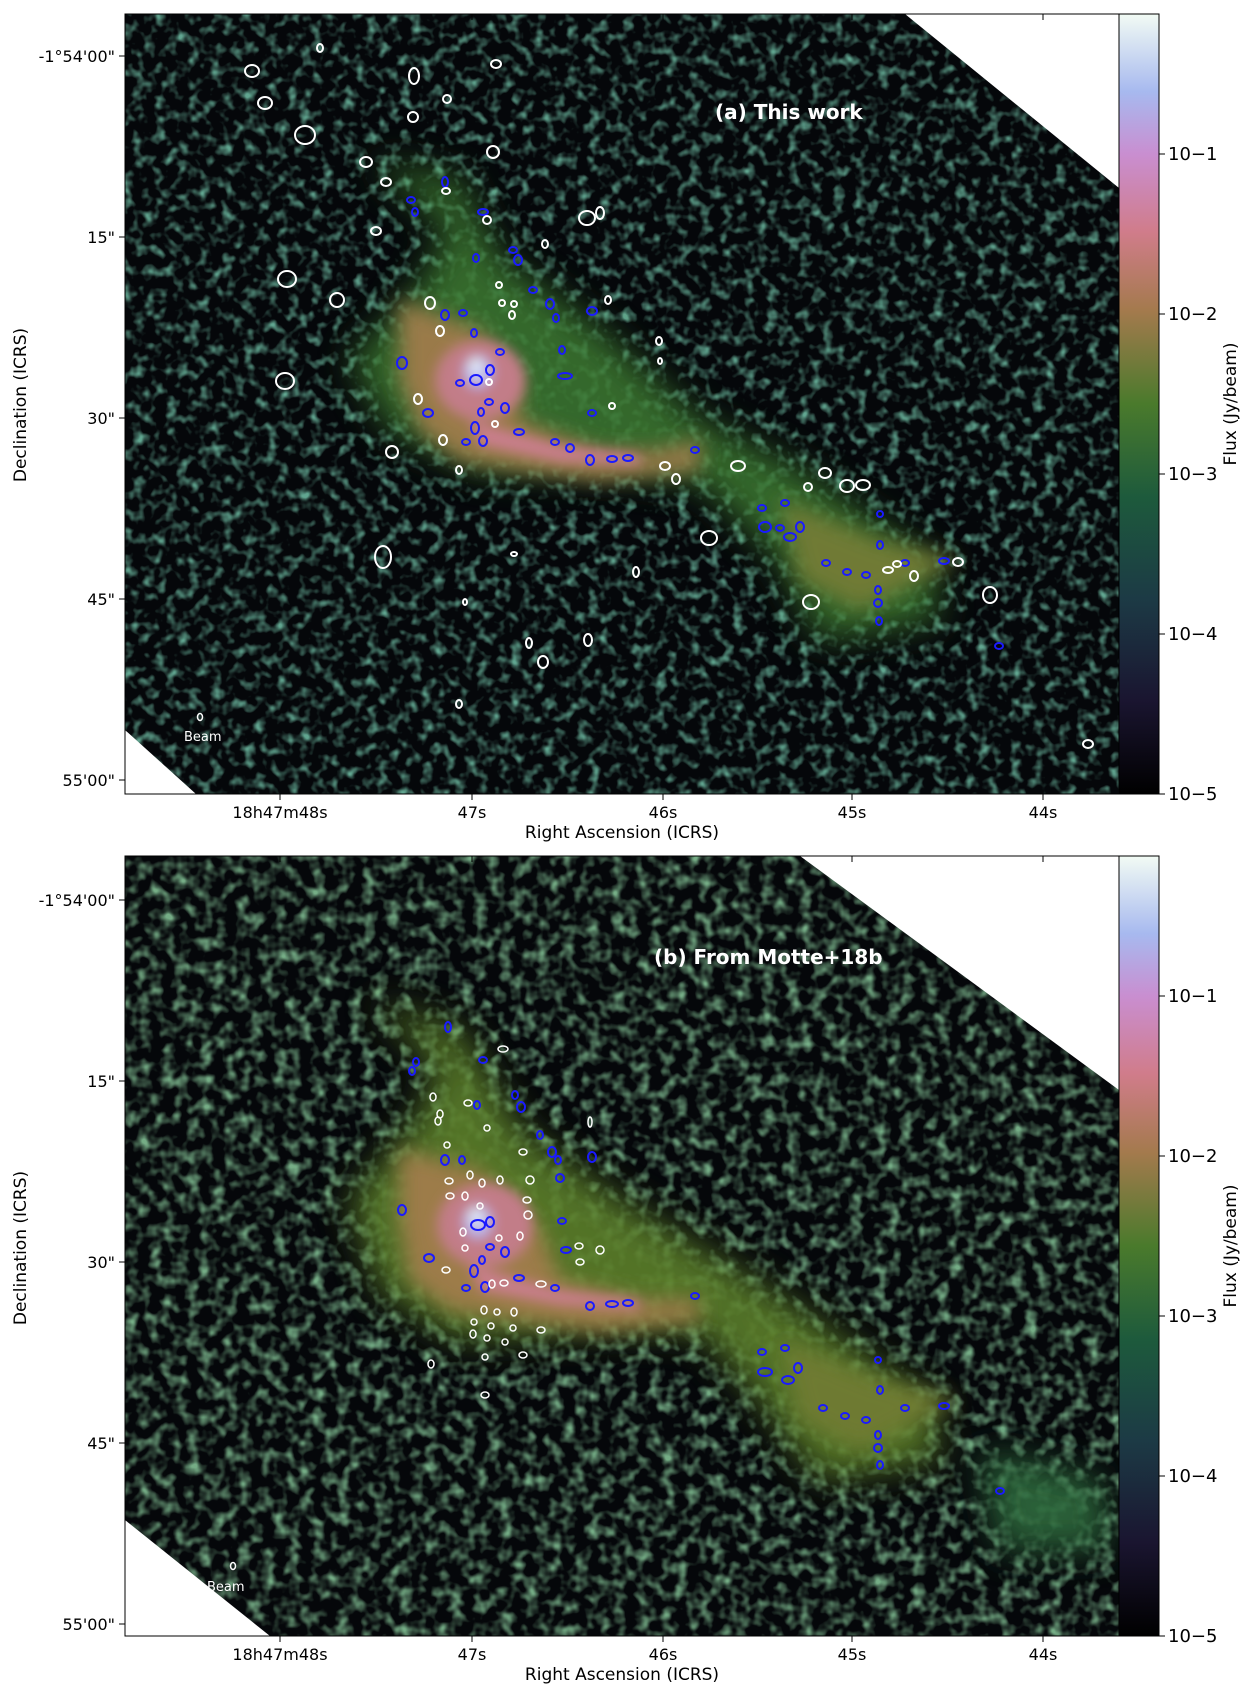 This screenshot has height=1691, width=1247. I want to click on panel-a-beam-ellipse, so click(200, 717).